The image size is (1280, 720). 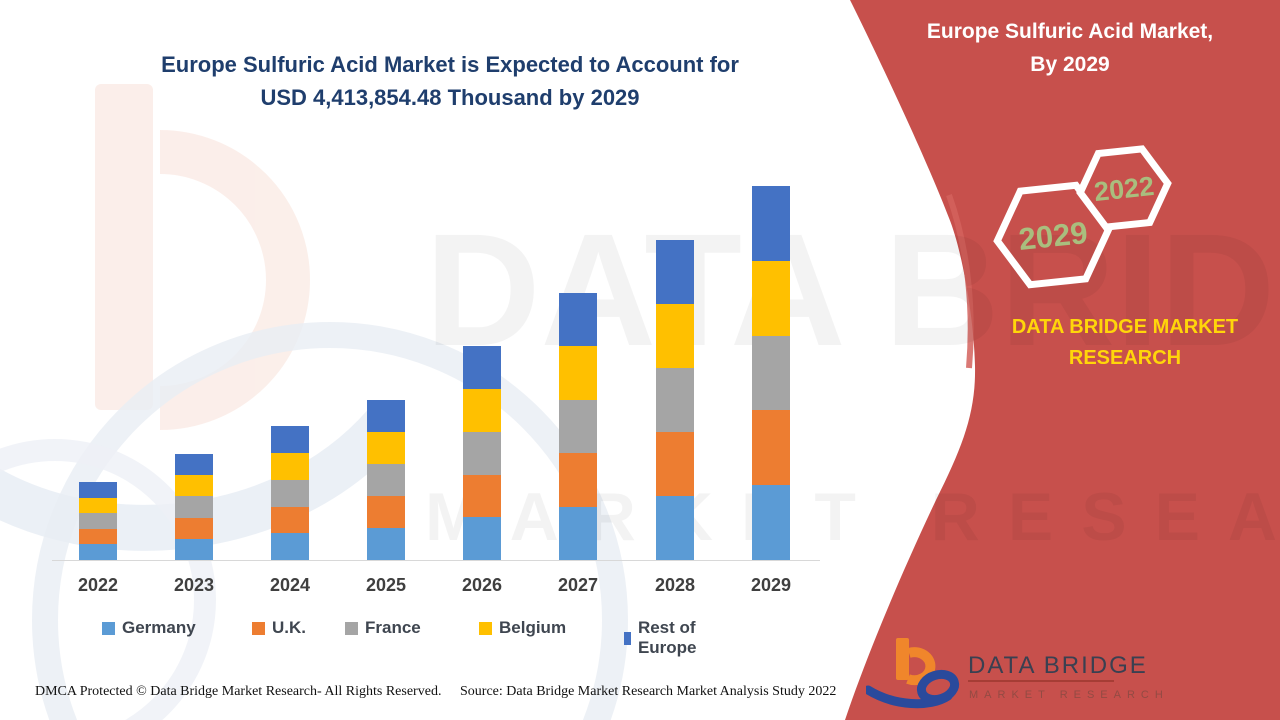 I want to click on company-logo: DATA BRIDGE MARKET RESEARCH, so click(x=1016, y=673).